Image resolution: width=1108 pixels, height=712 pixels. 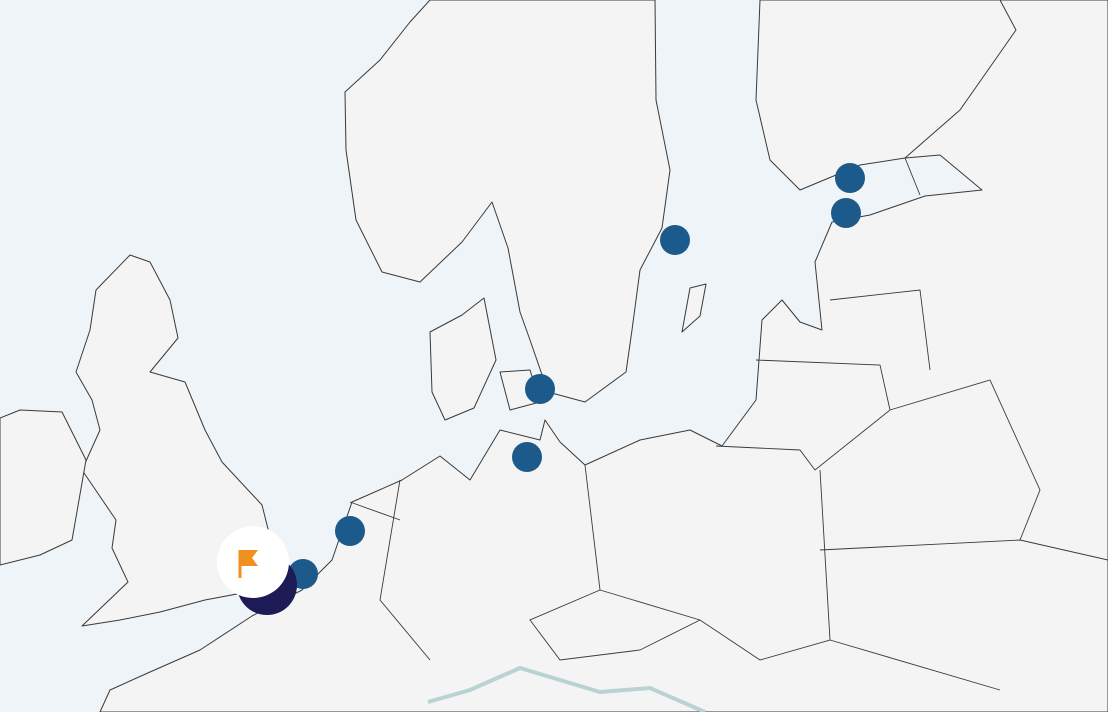 I want to click on denmark, so click(x=463, y=359).